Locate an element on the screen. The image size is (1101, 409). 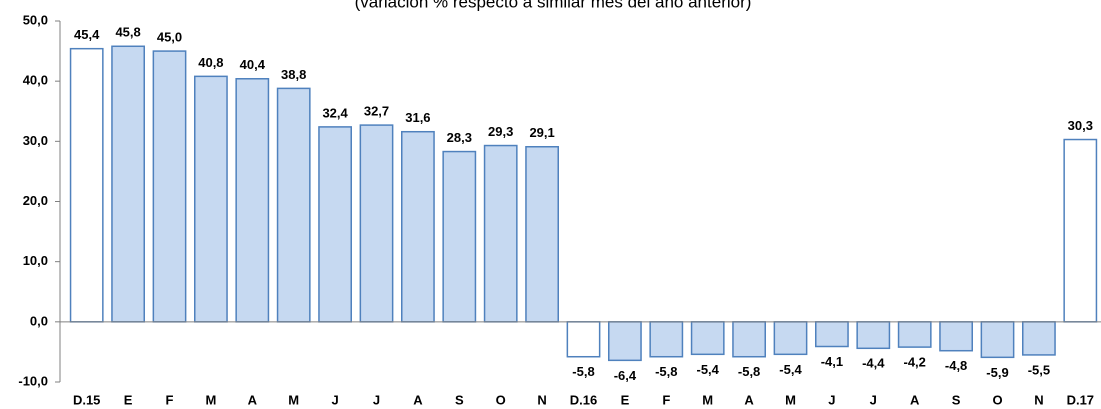
y-tick-label: 50,0 is located at coordinates (35, 19).